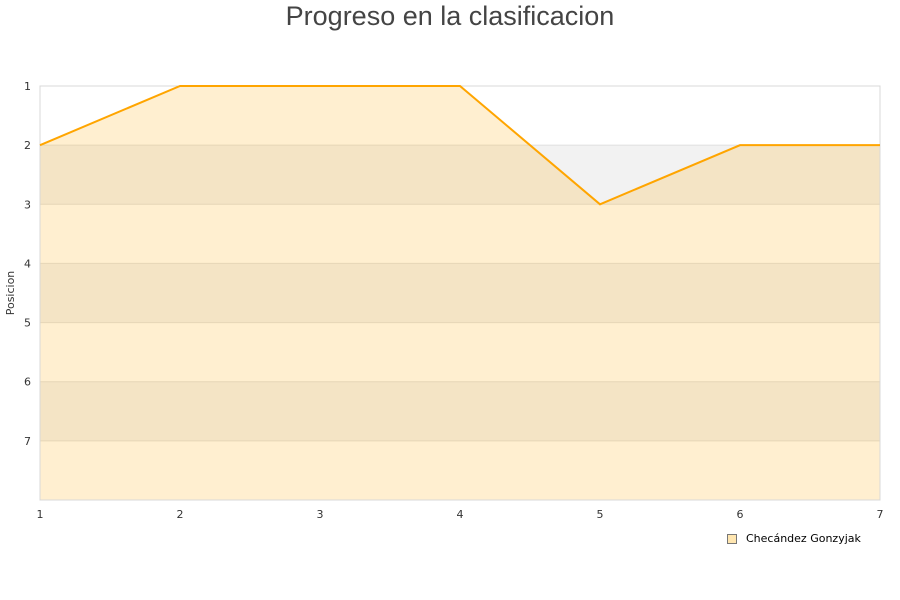 This screenshot has width=900, height=600. Describe the element at coordinates (27, 441) in the screenshot. I see `y-tick-label: 7` at that location.